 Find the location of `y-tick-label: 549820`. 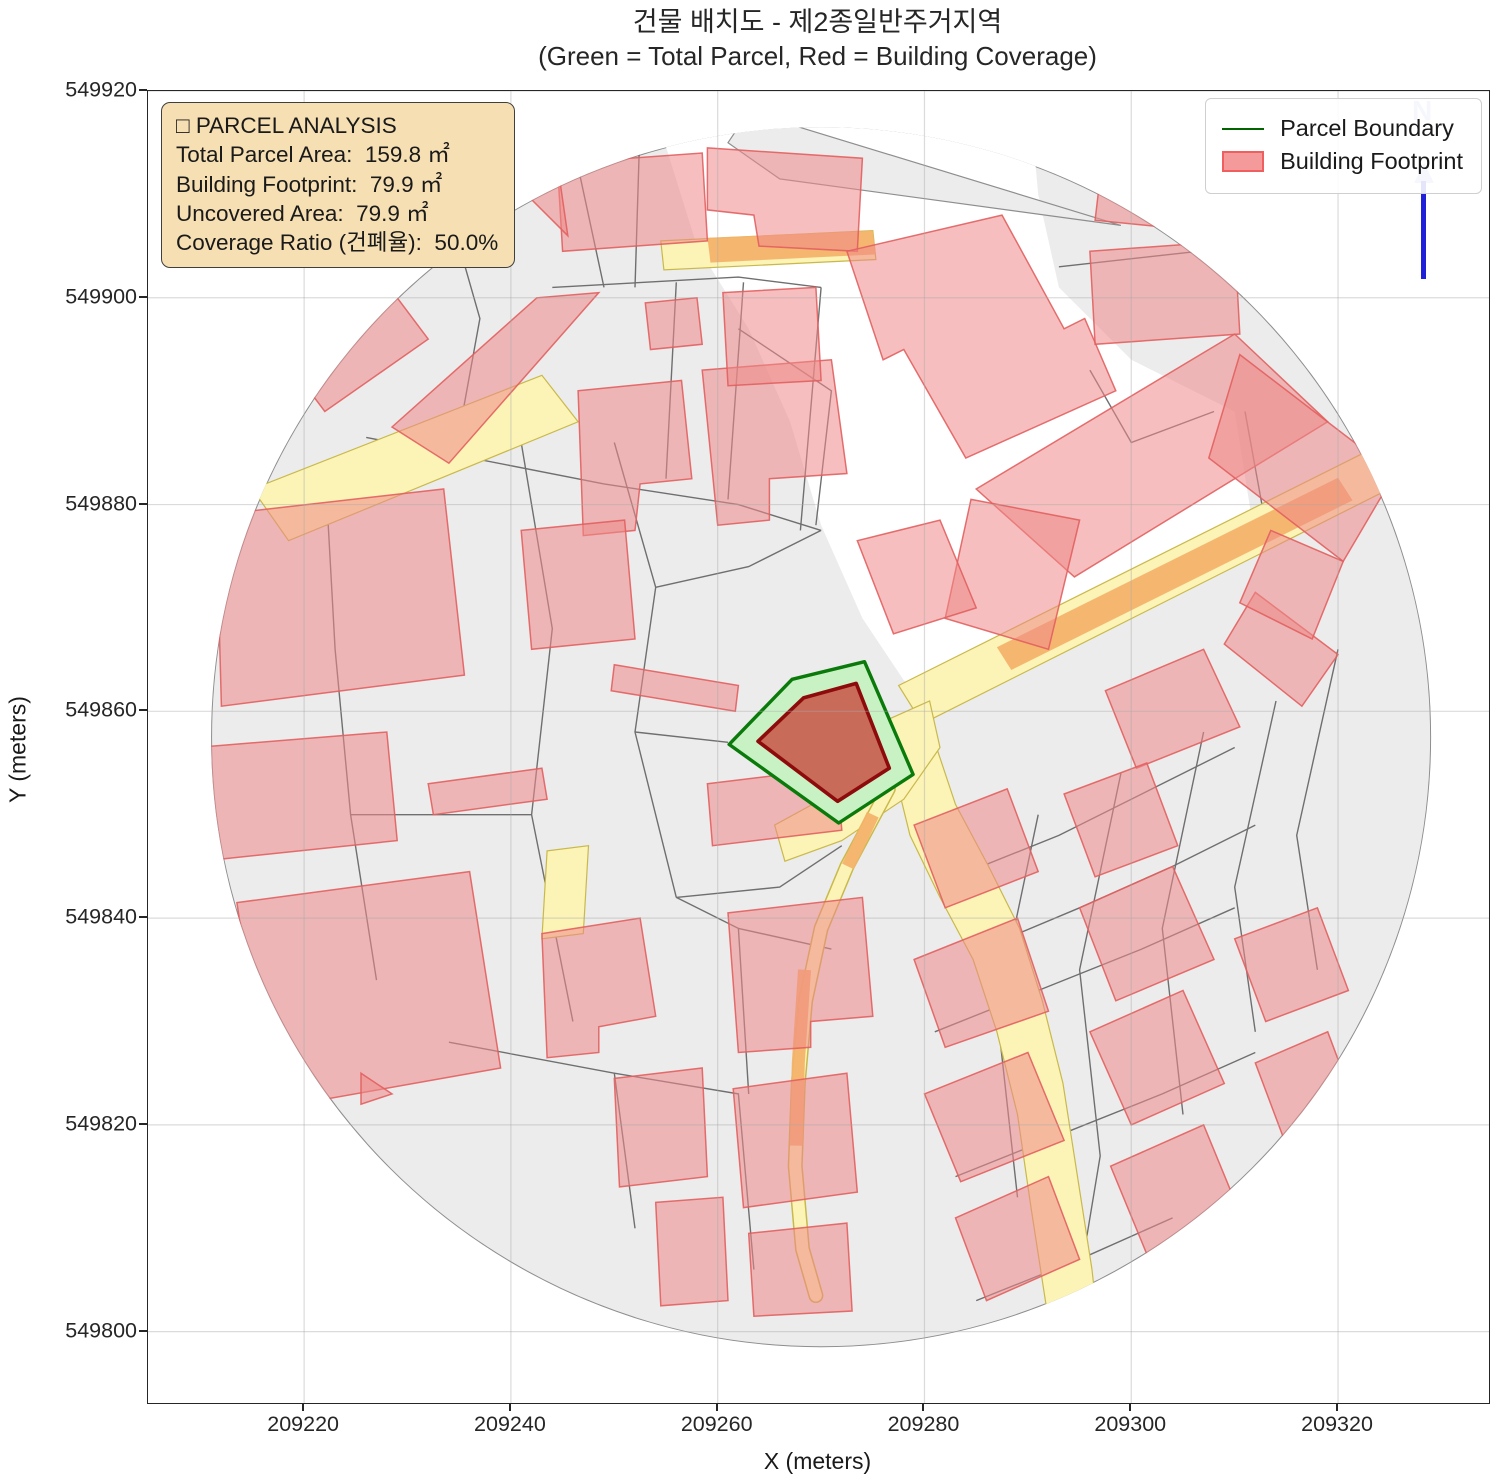

y-tick-label: 549820 is located at coordinates (101, 1123).